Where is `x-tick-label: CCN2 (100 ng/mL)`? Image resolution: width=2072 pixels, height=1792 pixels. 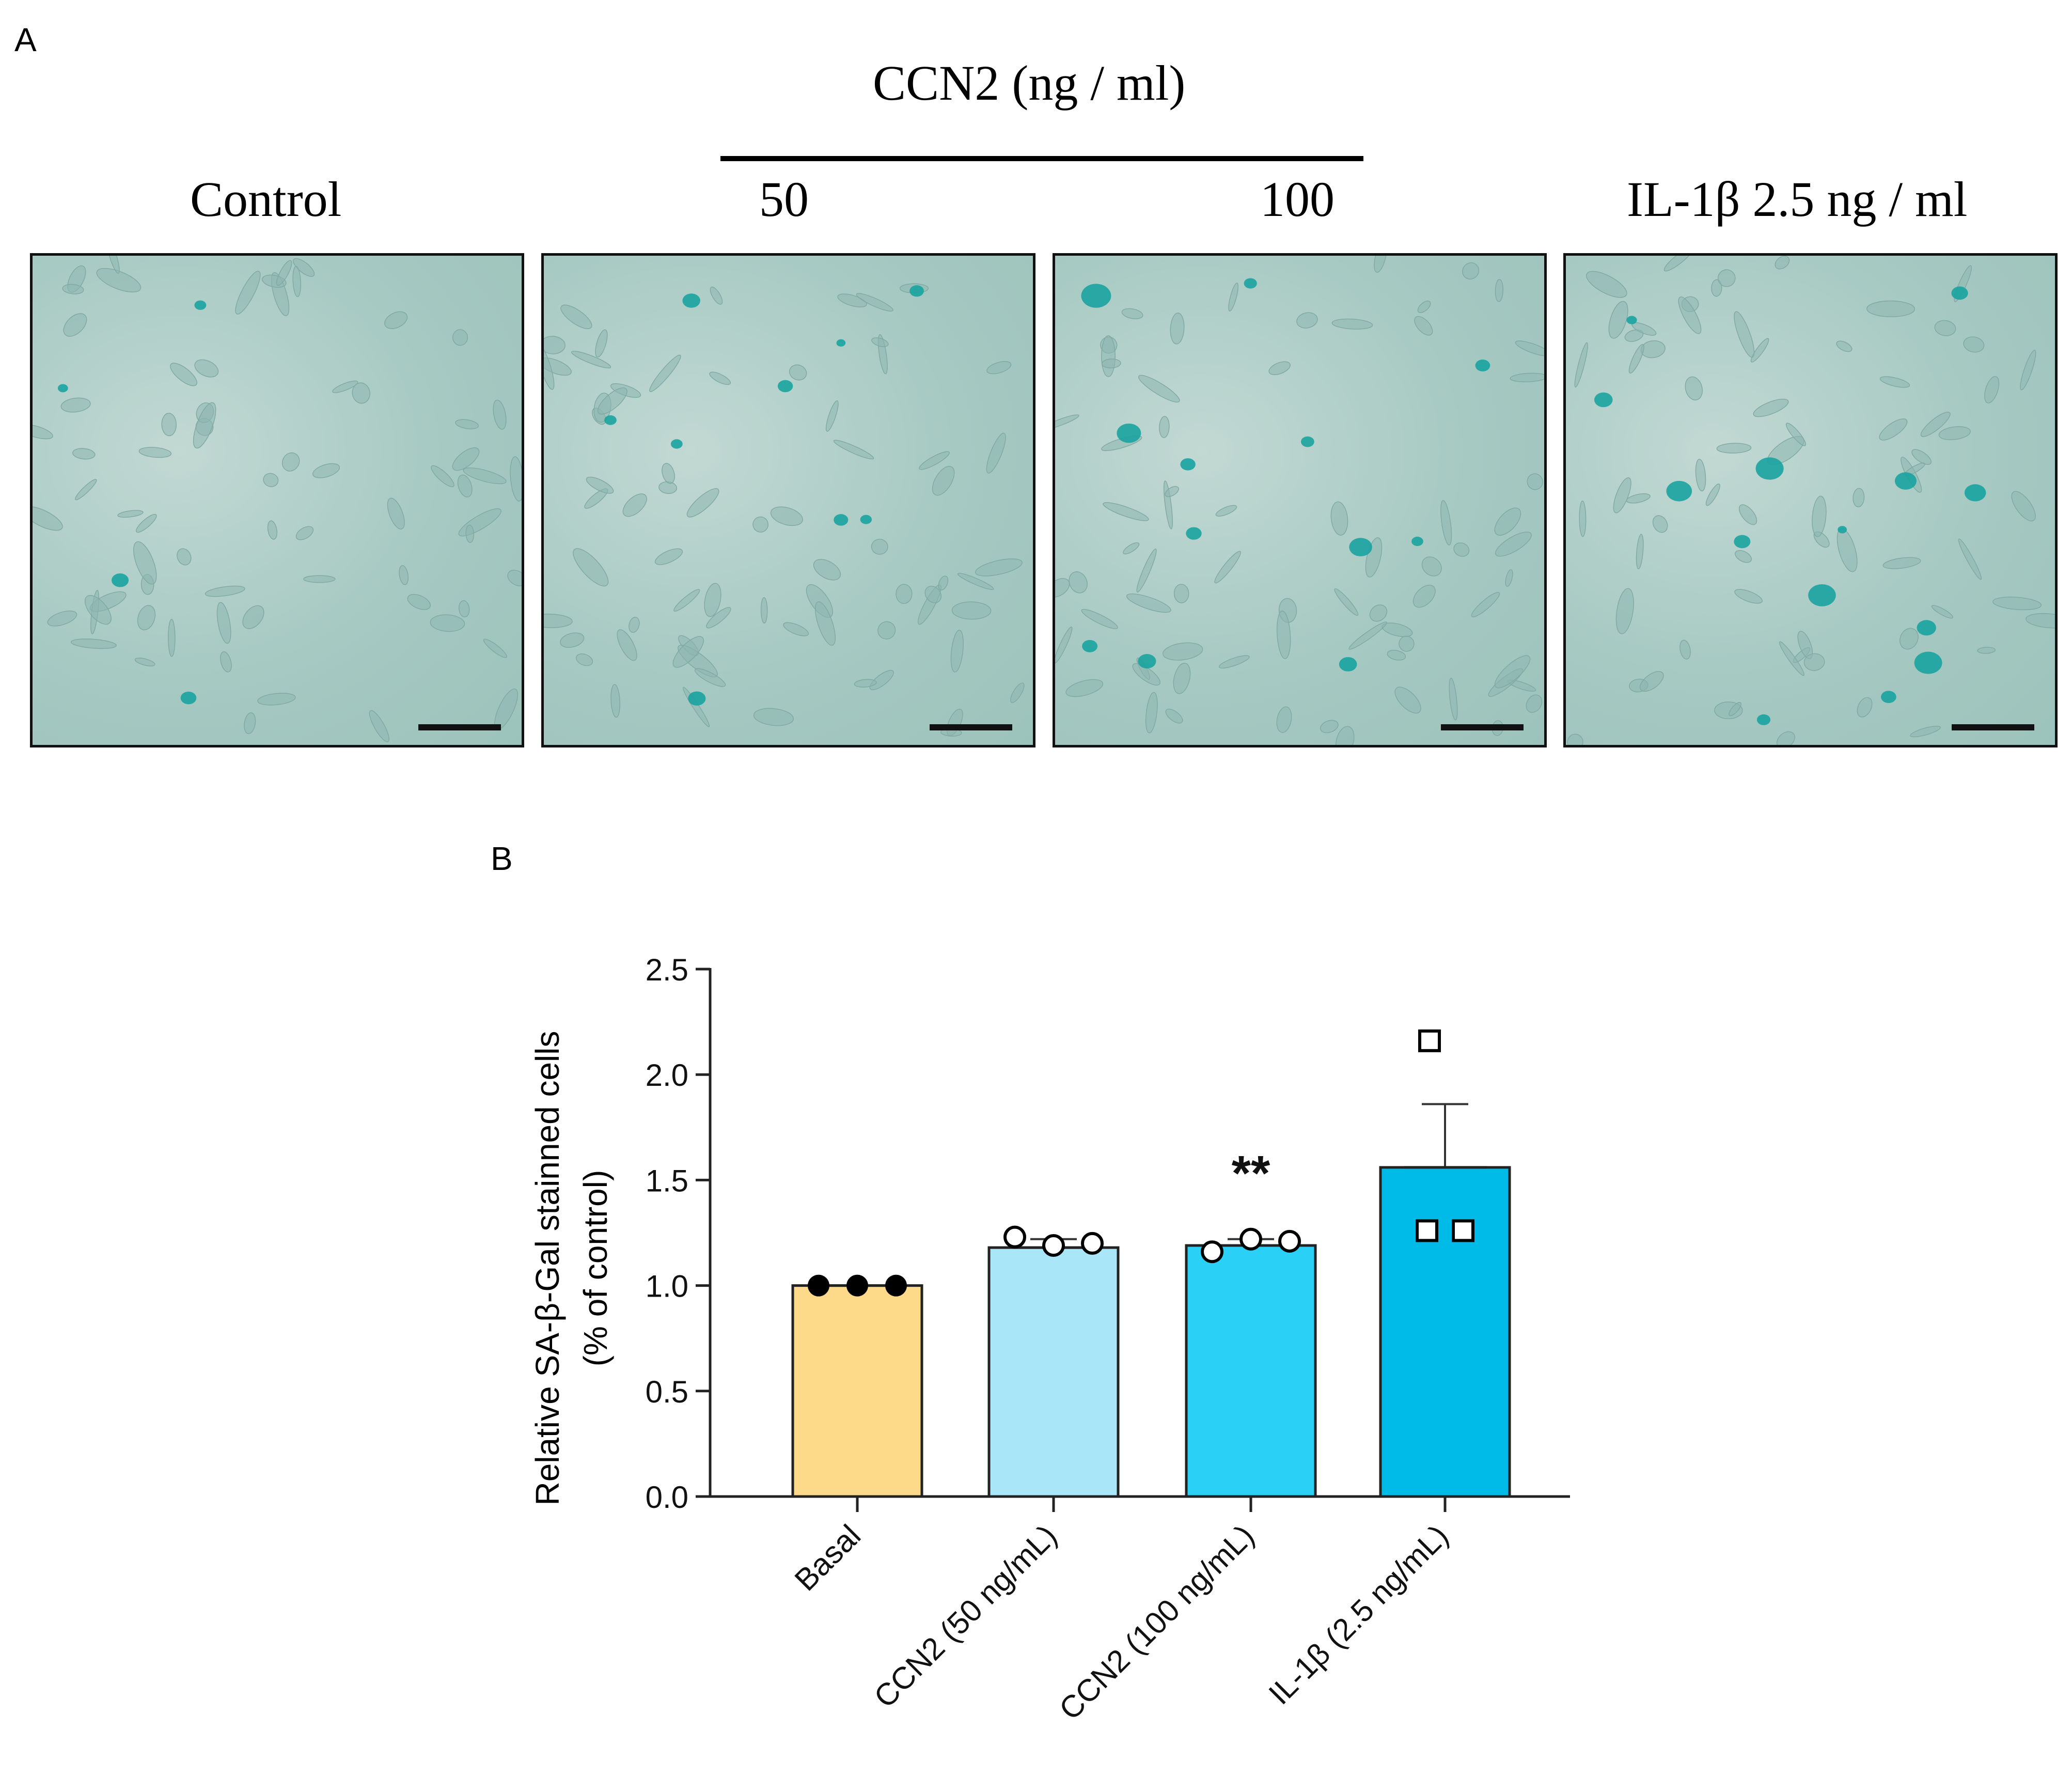 x-tick-label: CCN2 (100 ng/mL) is located at coordinates (1157, 1622).